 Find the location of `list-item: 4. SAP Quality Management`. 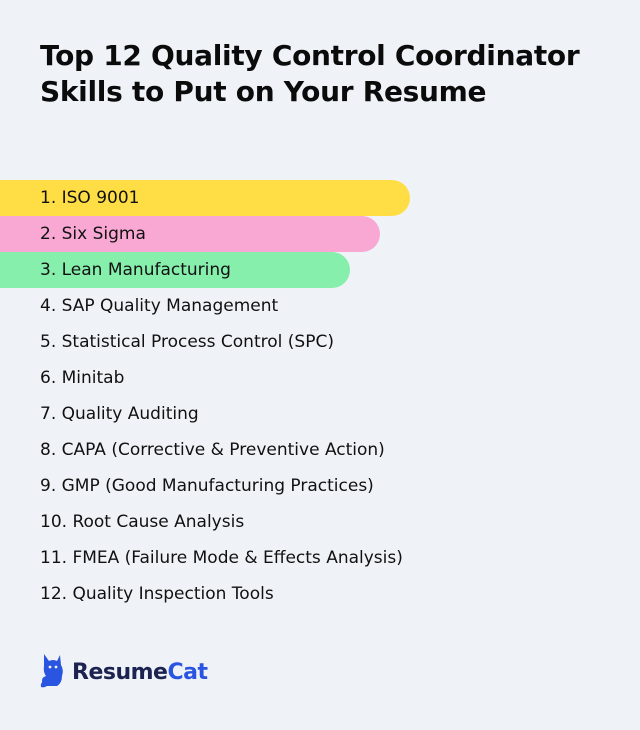

list-item: 4. SAP Quality Management is located at coordinates (320, 306).